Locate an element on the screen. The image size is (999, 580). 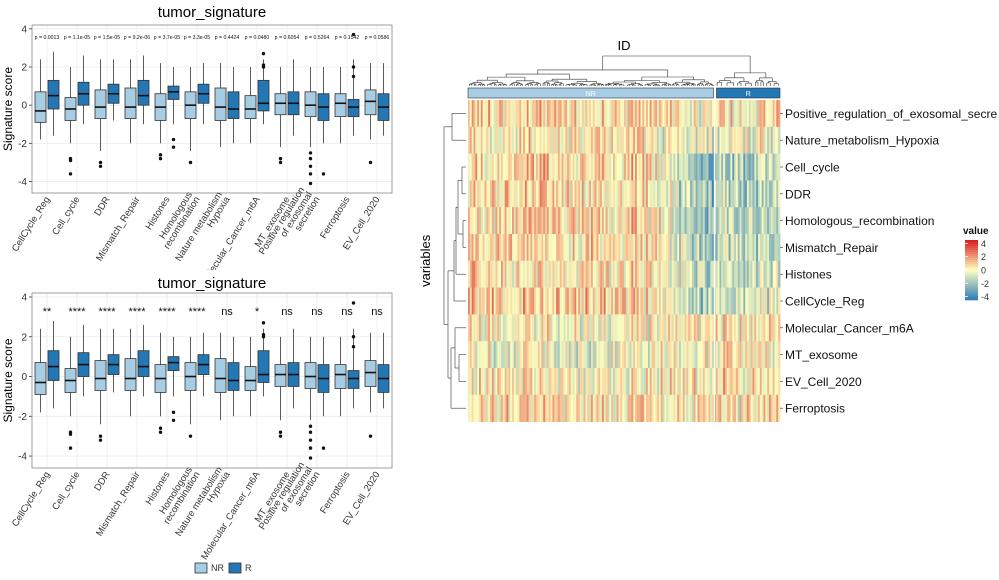
box-nr is located at coordinates (250, 378).